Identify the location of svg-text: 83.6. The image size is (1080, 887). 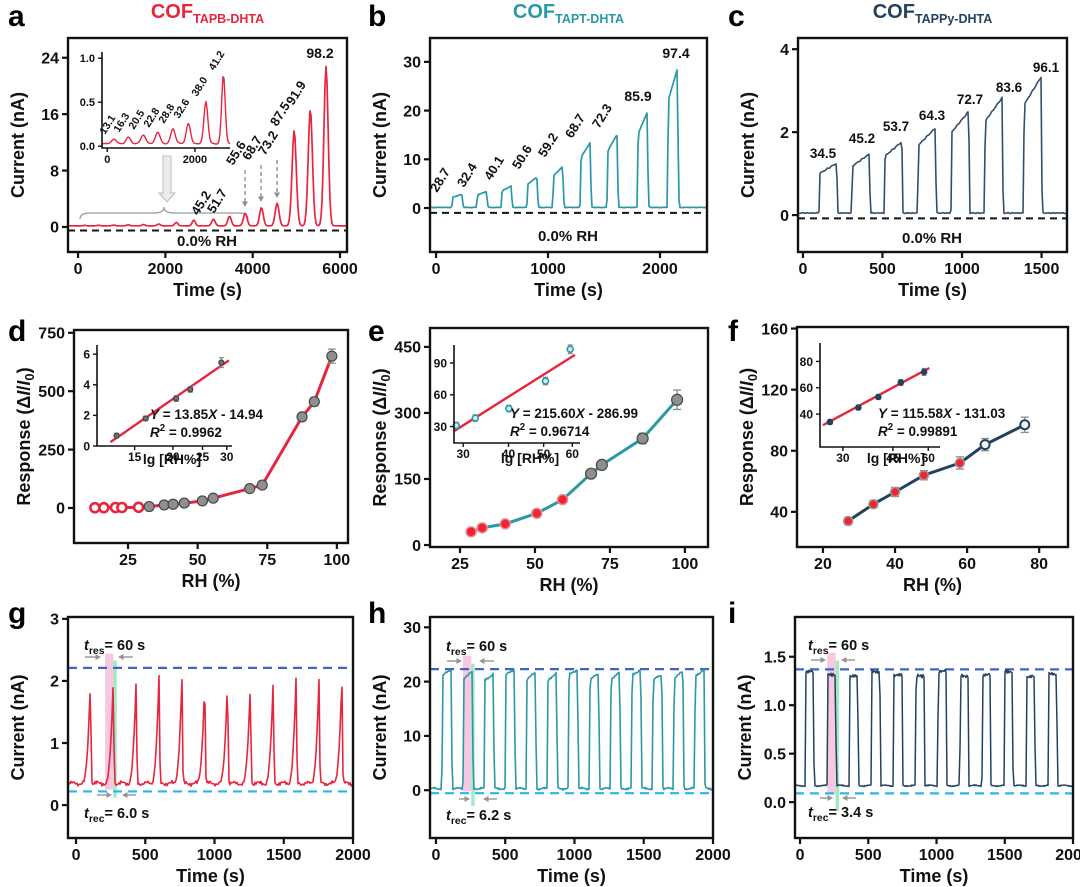
(1009, 87).